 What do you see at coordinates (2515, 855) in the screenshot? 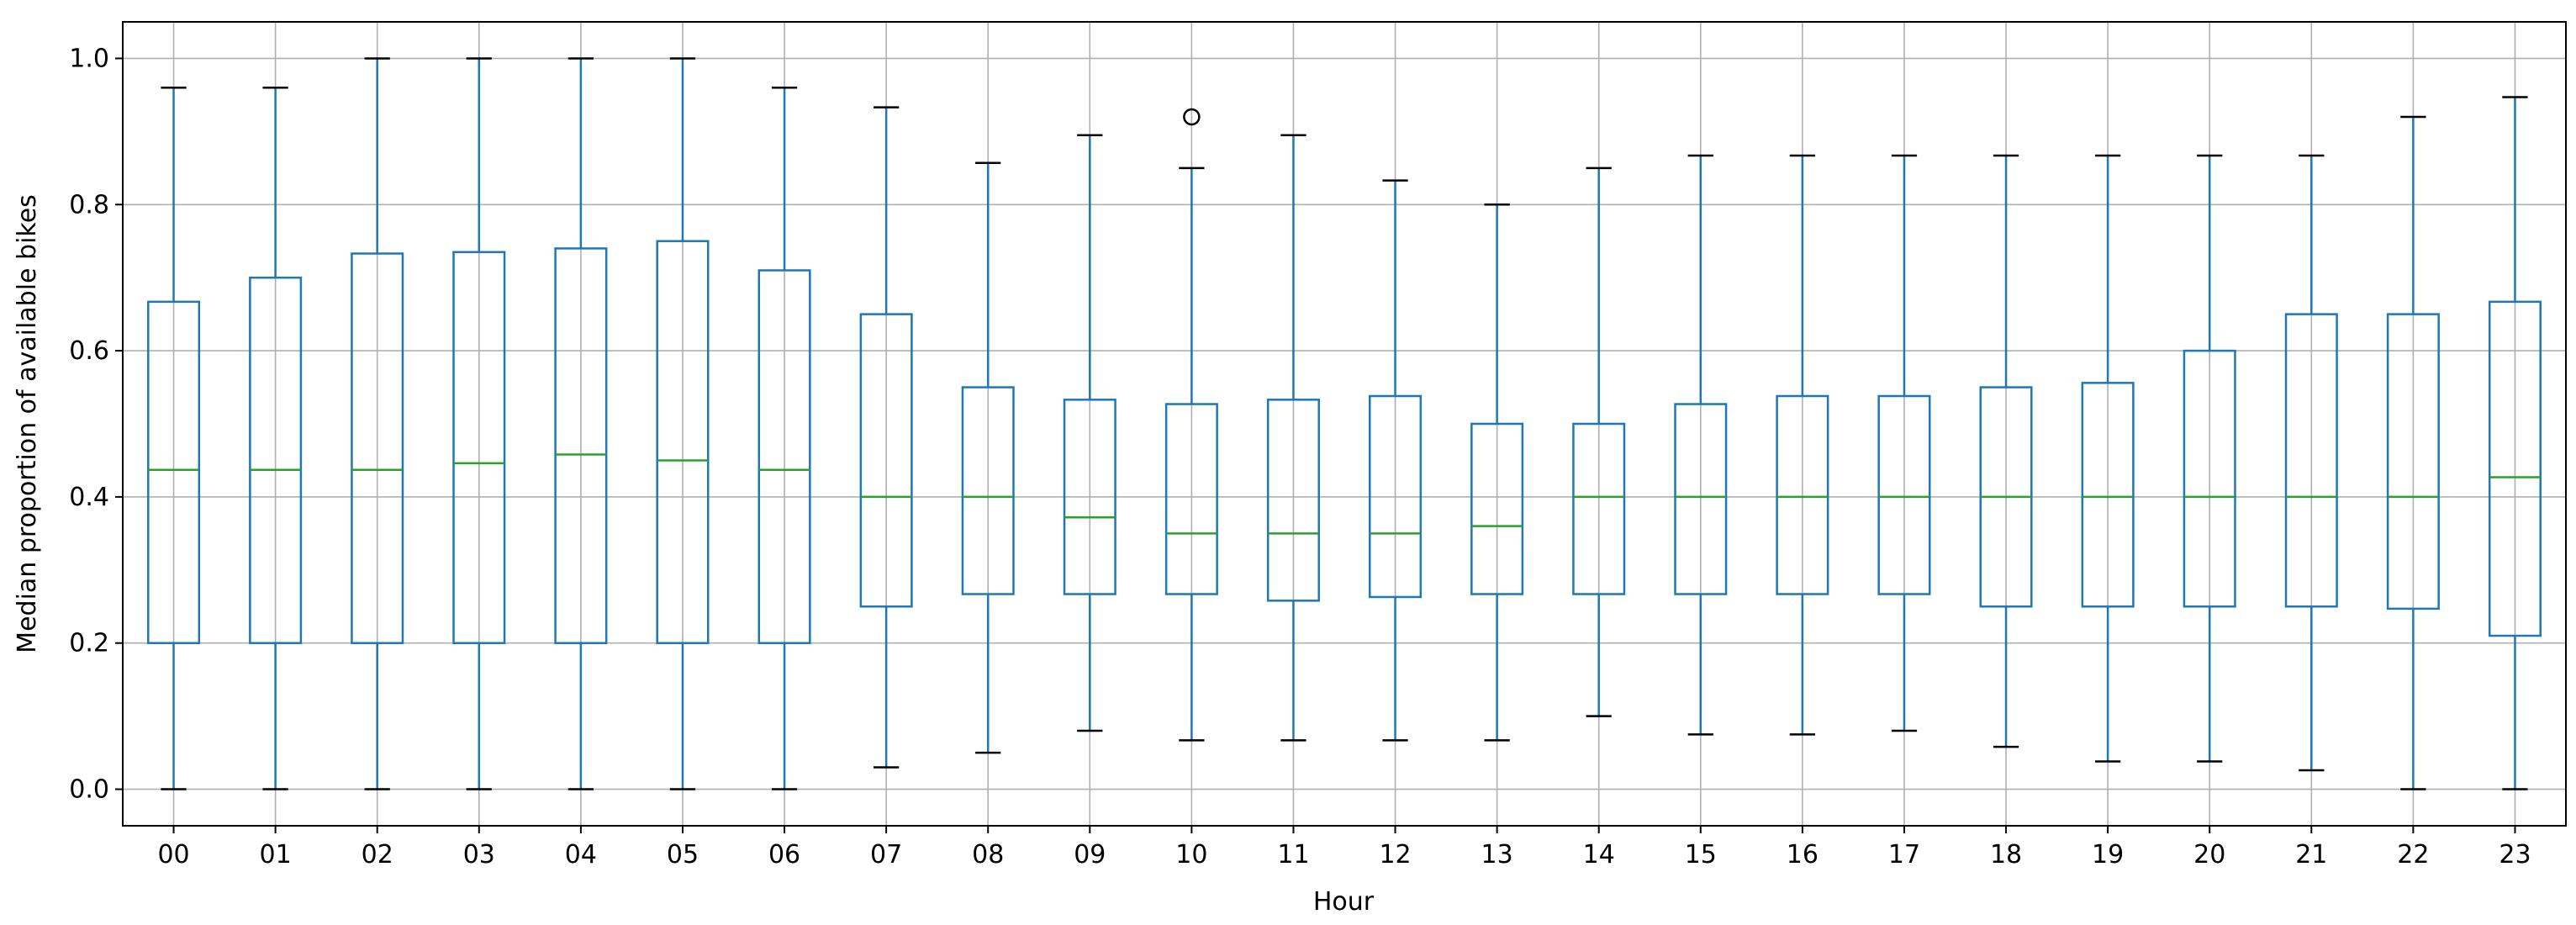
I see `x-tick-label: 23` at bounding box center [2515, 855].